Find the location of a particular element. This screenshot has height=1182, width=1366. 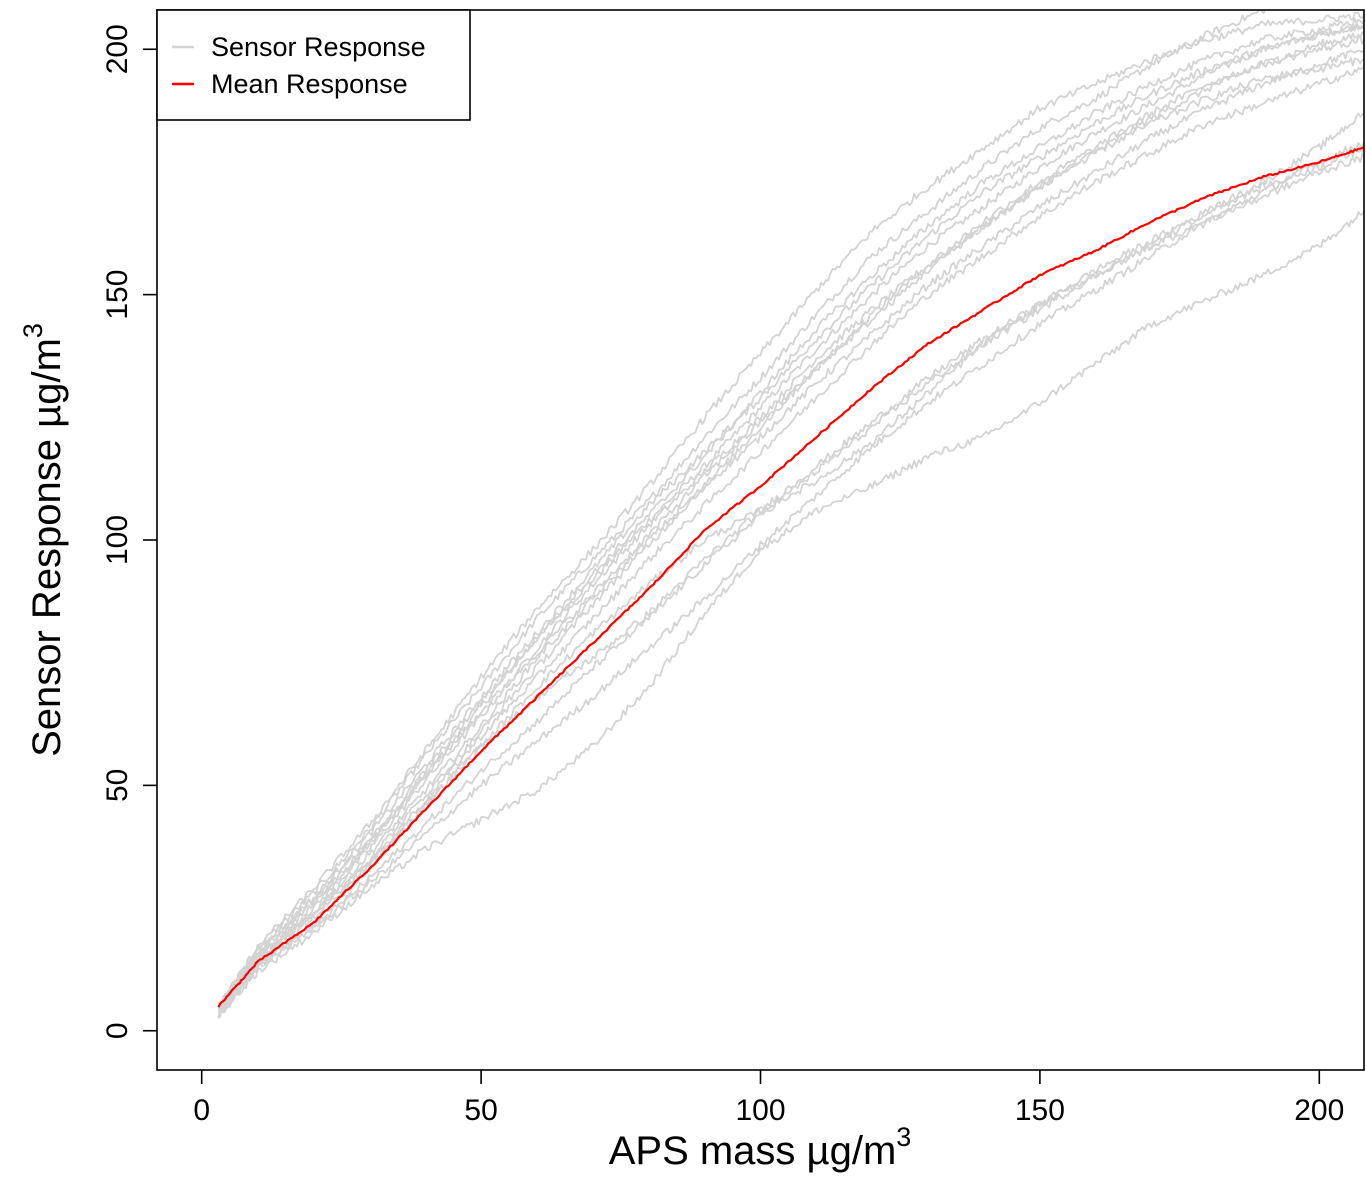

legend: Sensor Response Mean Response is located at coordinates (313, 65).